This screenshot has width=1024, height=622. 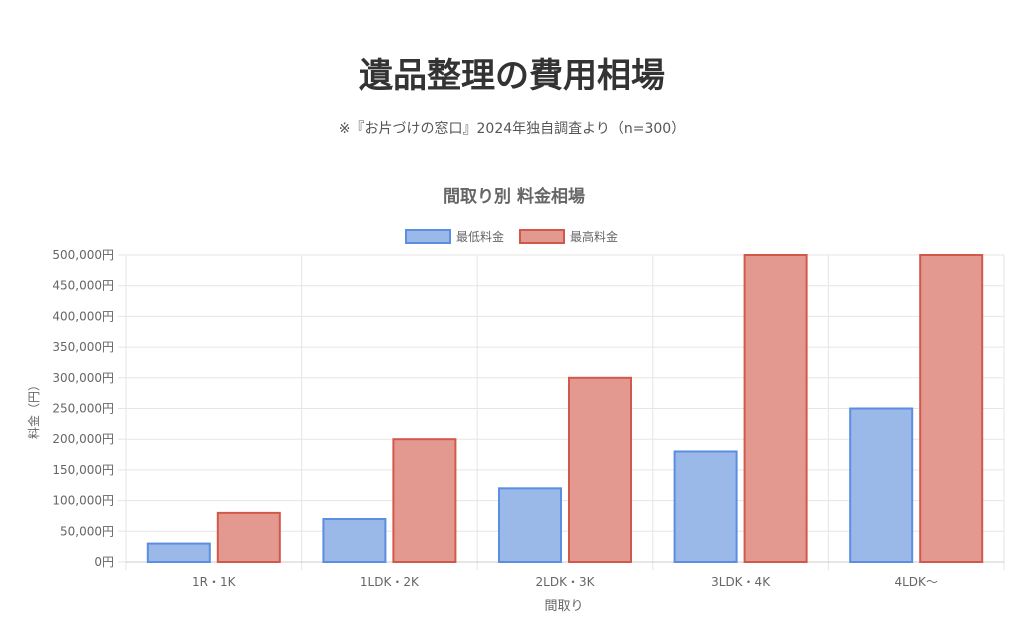 What do you see at coordinates (83, 316) in the screenshot?
I see `y-tick-label: 400,000円` at bounding box center [83, 316].